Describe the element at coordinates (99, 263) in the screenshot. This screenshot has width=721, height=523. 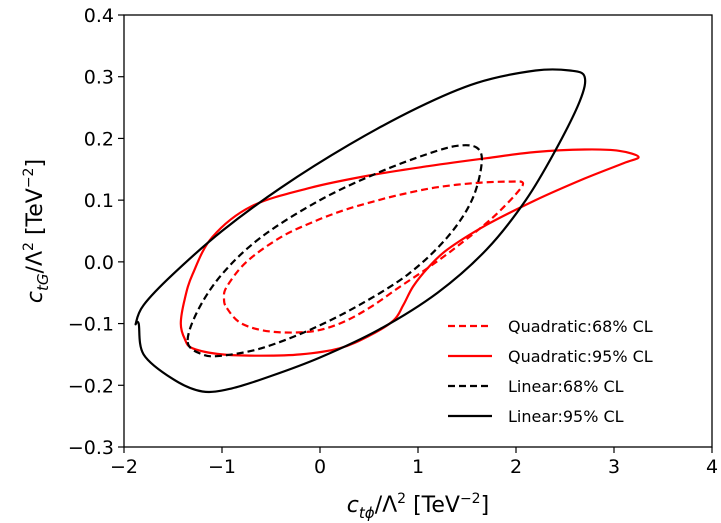
I see `y-tick-label: 0.0` at that location.